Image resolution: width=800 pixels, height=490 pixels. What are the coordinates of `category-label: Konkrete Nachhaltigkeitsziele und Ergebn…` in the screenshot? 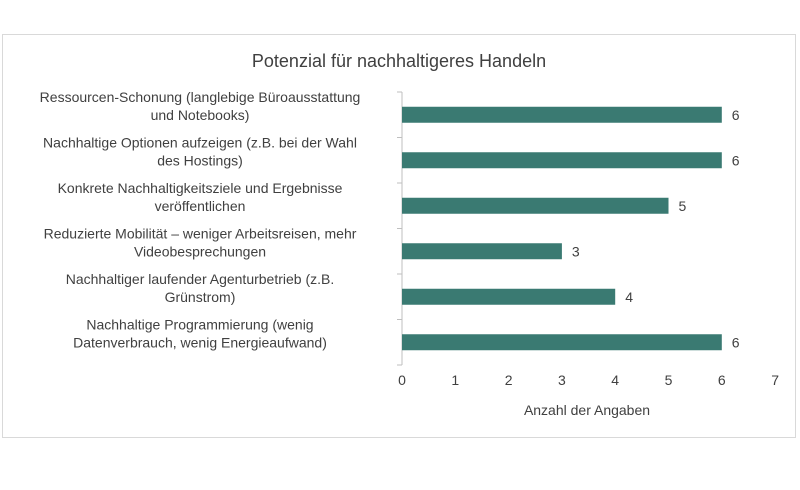 It's located at (200, 197).